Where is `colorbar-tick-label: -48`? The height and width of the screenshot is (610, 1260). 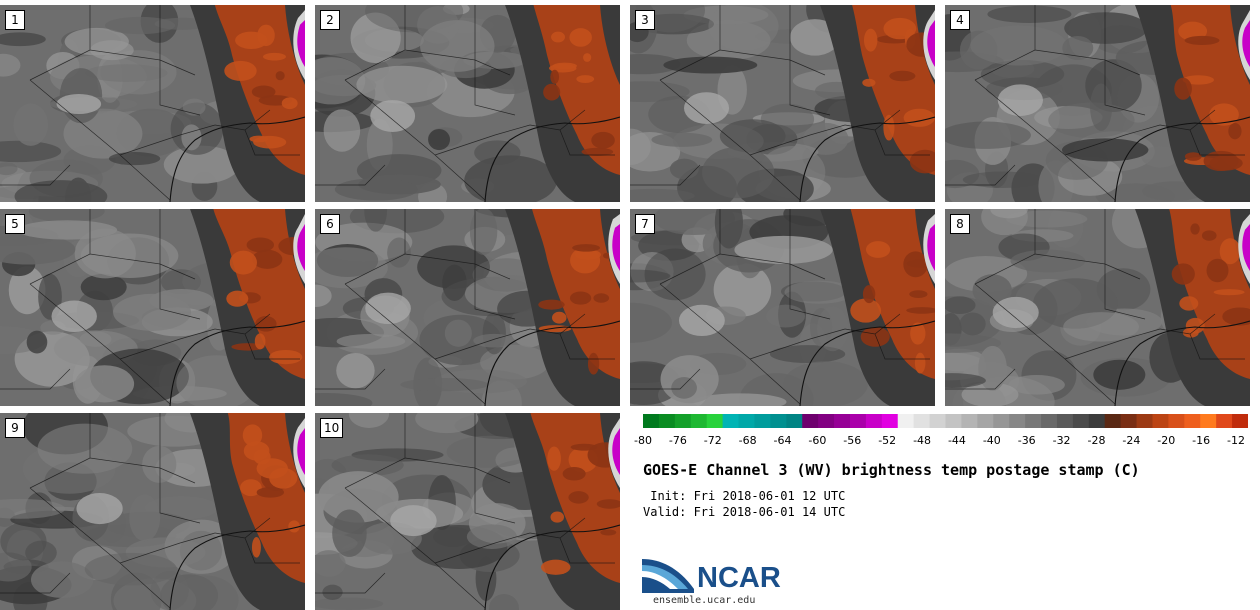
colorbar-tick-label: -48 is located at coordinates (922, 440).